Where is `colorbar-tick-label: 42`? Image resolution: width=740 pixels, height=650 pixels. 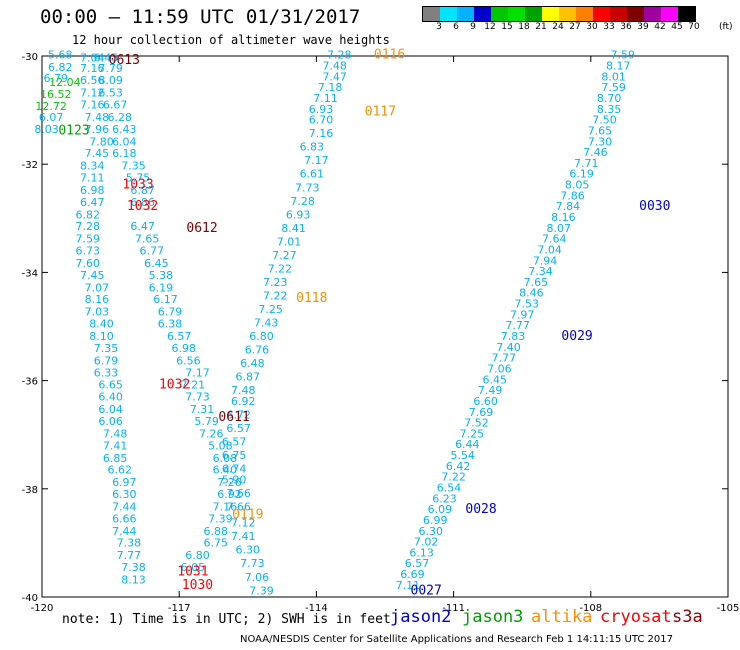 colorbar-tick-label: 42 is located at coordinates (660, 27).